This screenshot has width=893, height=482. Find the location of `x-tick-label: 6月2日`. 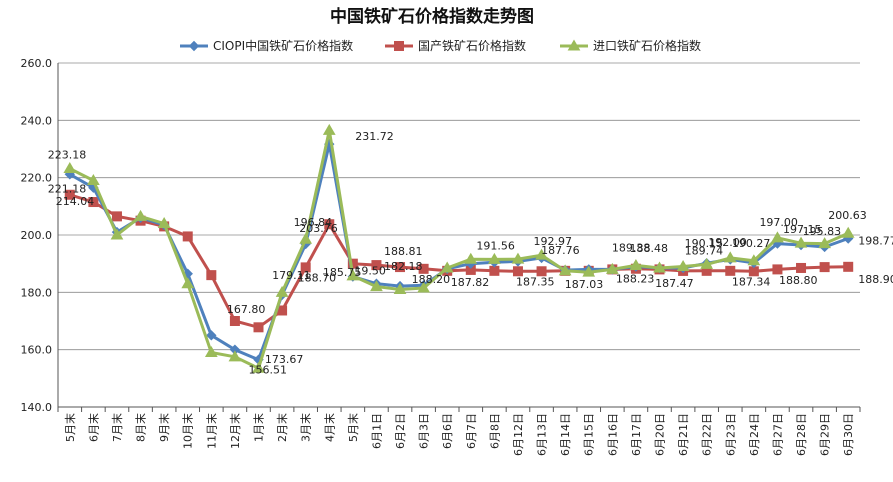

x-tick-label: 6月2日 is located at coordinates (400, 431).